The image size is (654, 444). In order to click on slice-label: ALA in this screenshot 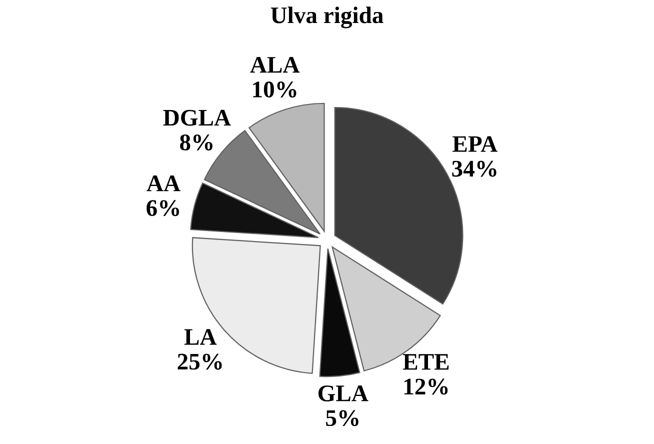, I will do `click(275, 64)`.